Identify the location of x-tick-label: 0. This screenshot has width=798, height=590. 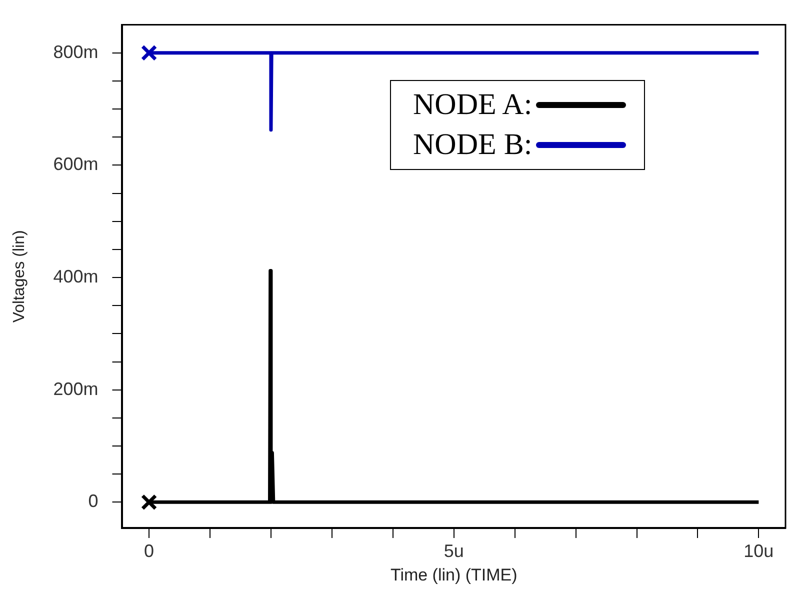
(149, 550).